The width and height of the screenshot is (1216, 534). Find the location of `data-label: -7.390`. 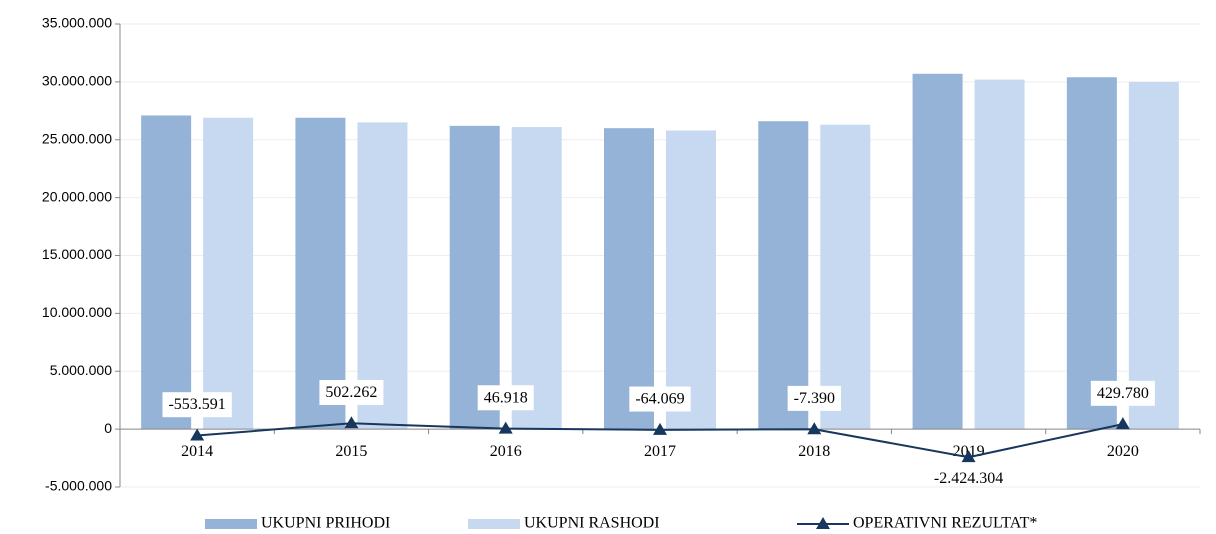

data-label: -7.390 is located at coordinates (814, 398).